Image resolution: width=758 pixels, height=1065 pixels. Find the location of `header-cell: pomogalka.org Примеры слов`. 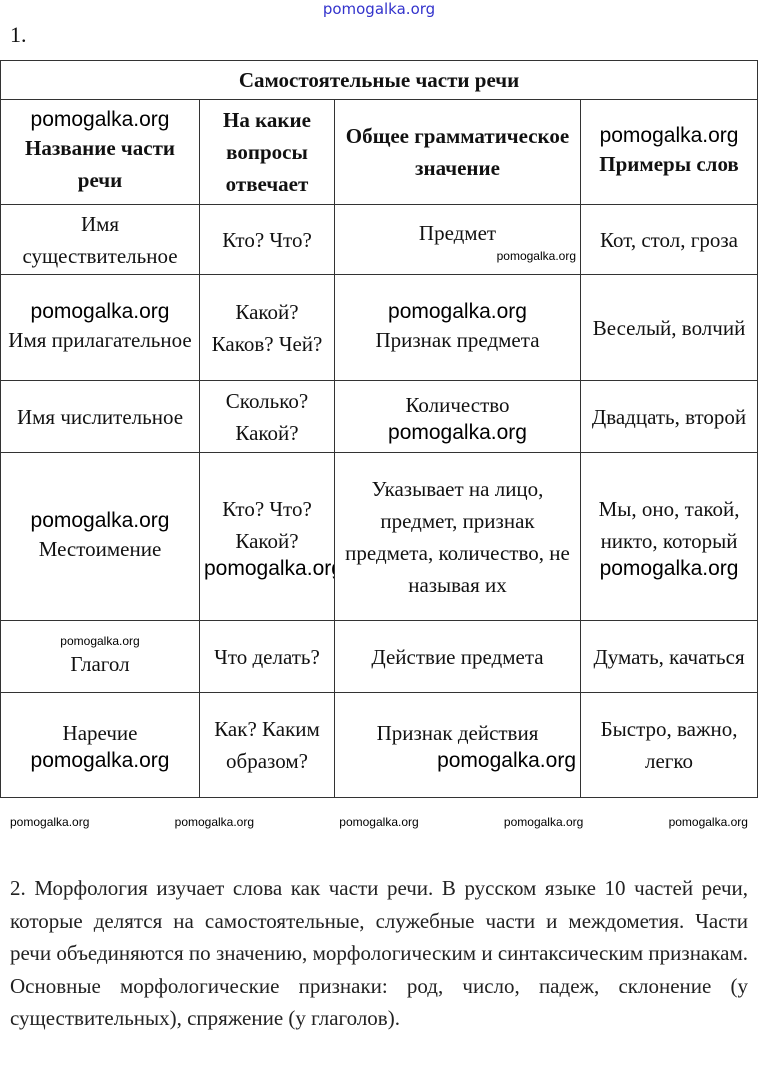

header-cell: pomogalka.org Примеры слов is located at coordinates (668, 152).